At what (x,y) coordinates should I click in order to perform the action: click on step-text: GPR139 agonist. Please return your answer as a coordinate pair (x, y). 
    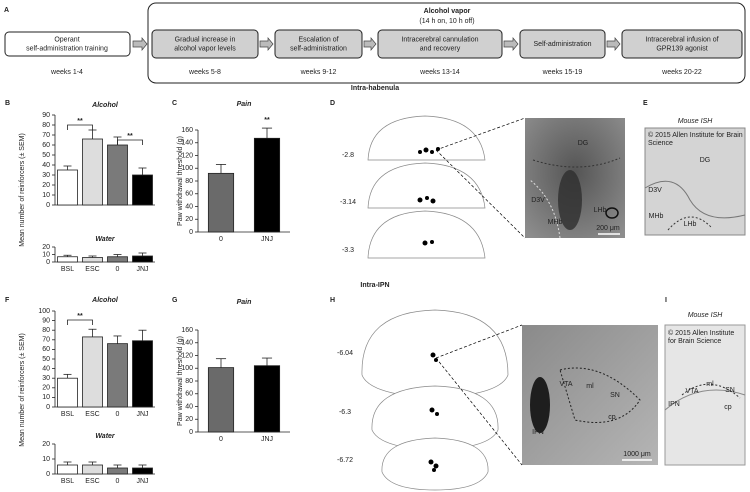
    Looking at the image, I should click on (681, 48).